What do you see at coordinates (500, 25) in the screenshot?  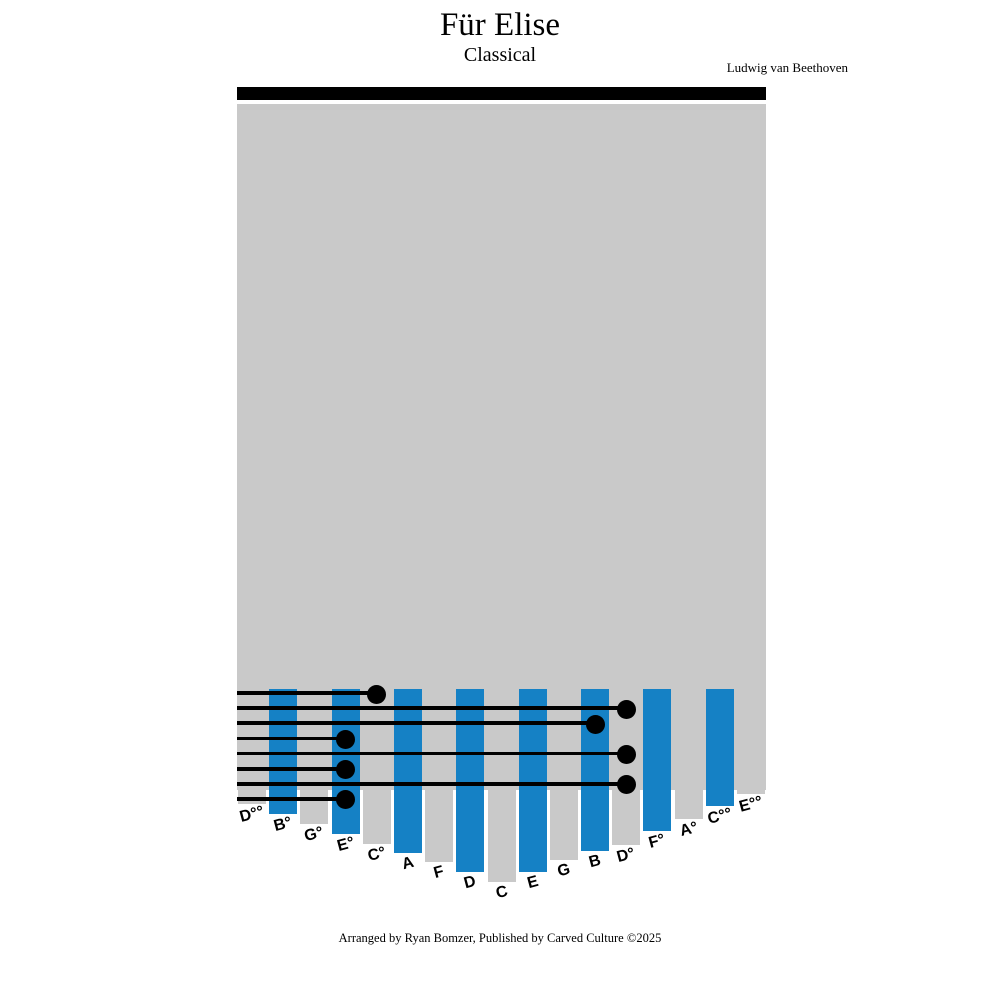 I see `song-title: Für Elise` at bounding box center [500, 25].